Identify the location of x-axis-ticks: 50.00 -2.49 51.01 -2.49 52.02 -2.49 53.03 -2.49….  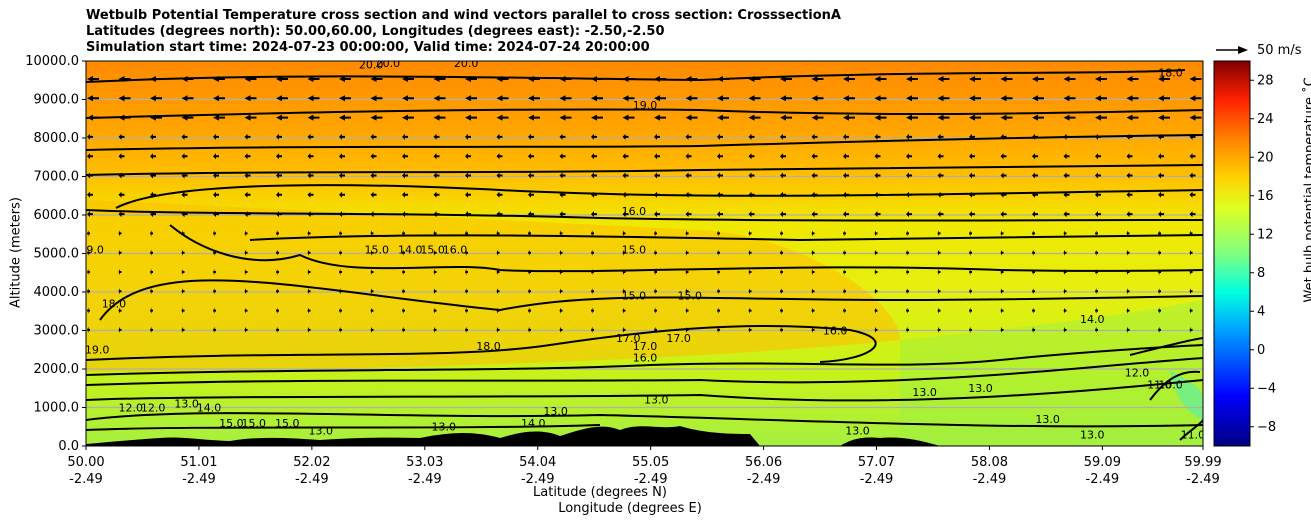
(644, 466).